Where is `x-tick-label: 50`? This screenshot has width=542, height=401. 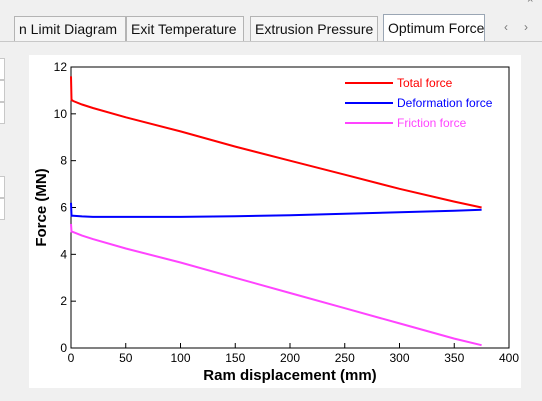
x-tick-label: 50 is located at coordinates (126, 358).